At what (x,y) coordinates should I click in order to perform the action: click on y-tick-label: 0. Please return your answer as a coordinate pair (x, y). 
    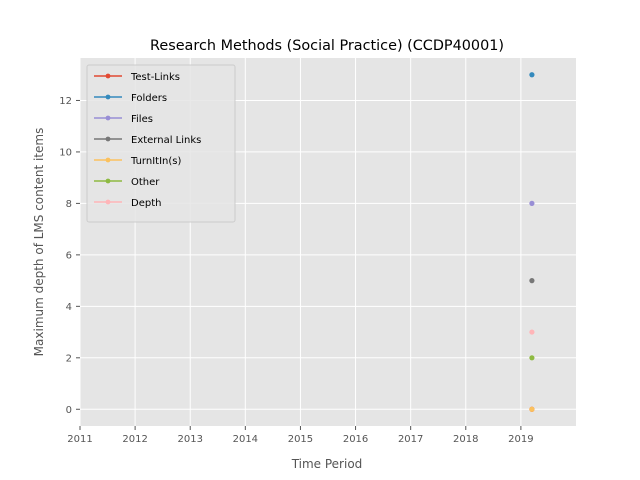
    Looking at the image, I should click on (69, 410).